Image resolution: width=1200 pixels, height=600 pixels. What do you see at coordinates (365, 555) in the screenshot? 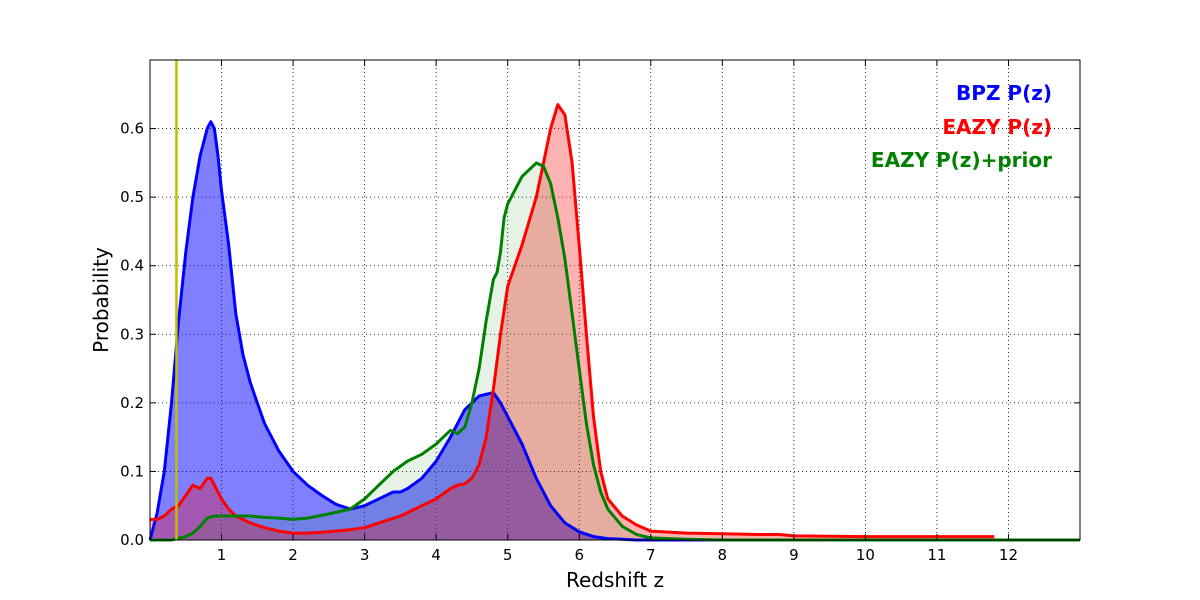
I see `x-tick-label: 3` at bounding box center [365, 555].